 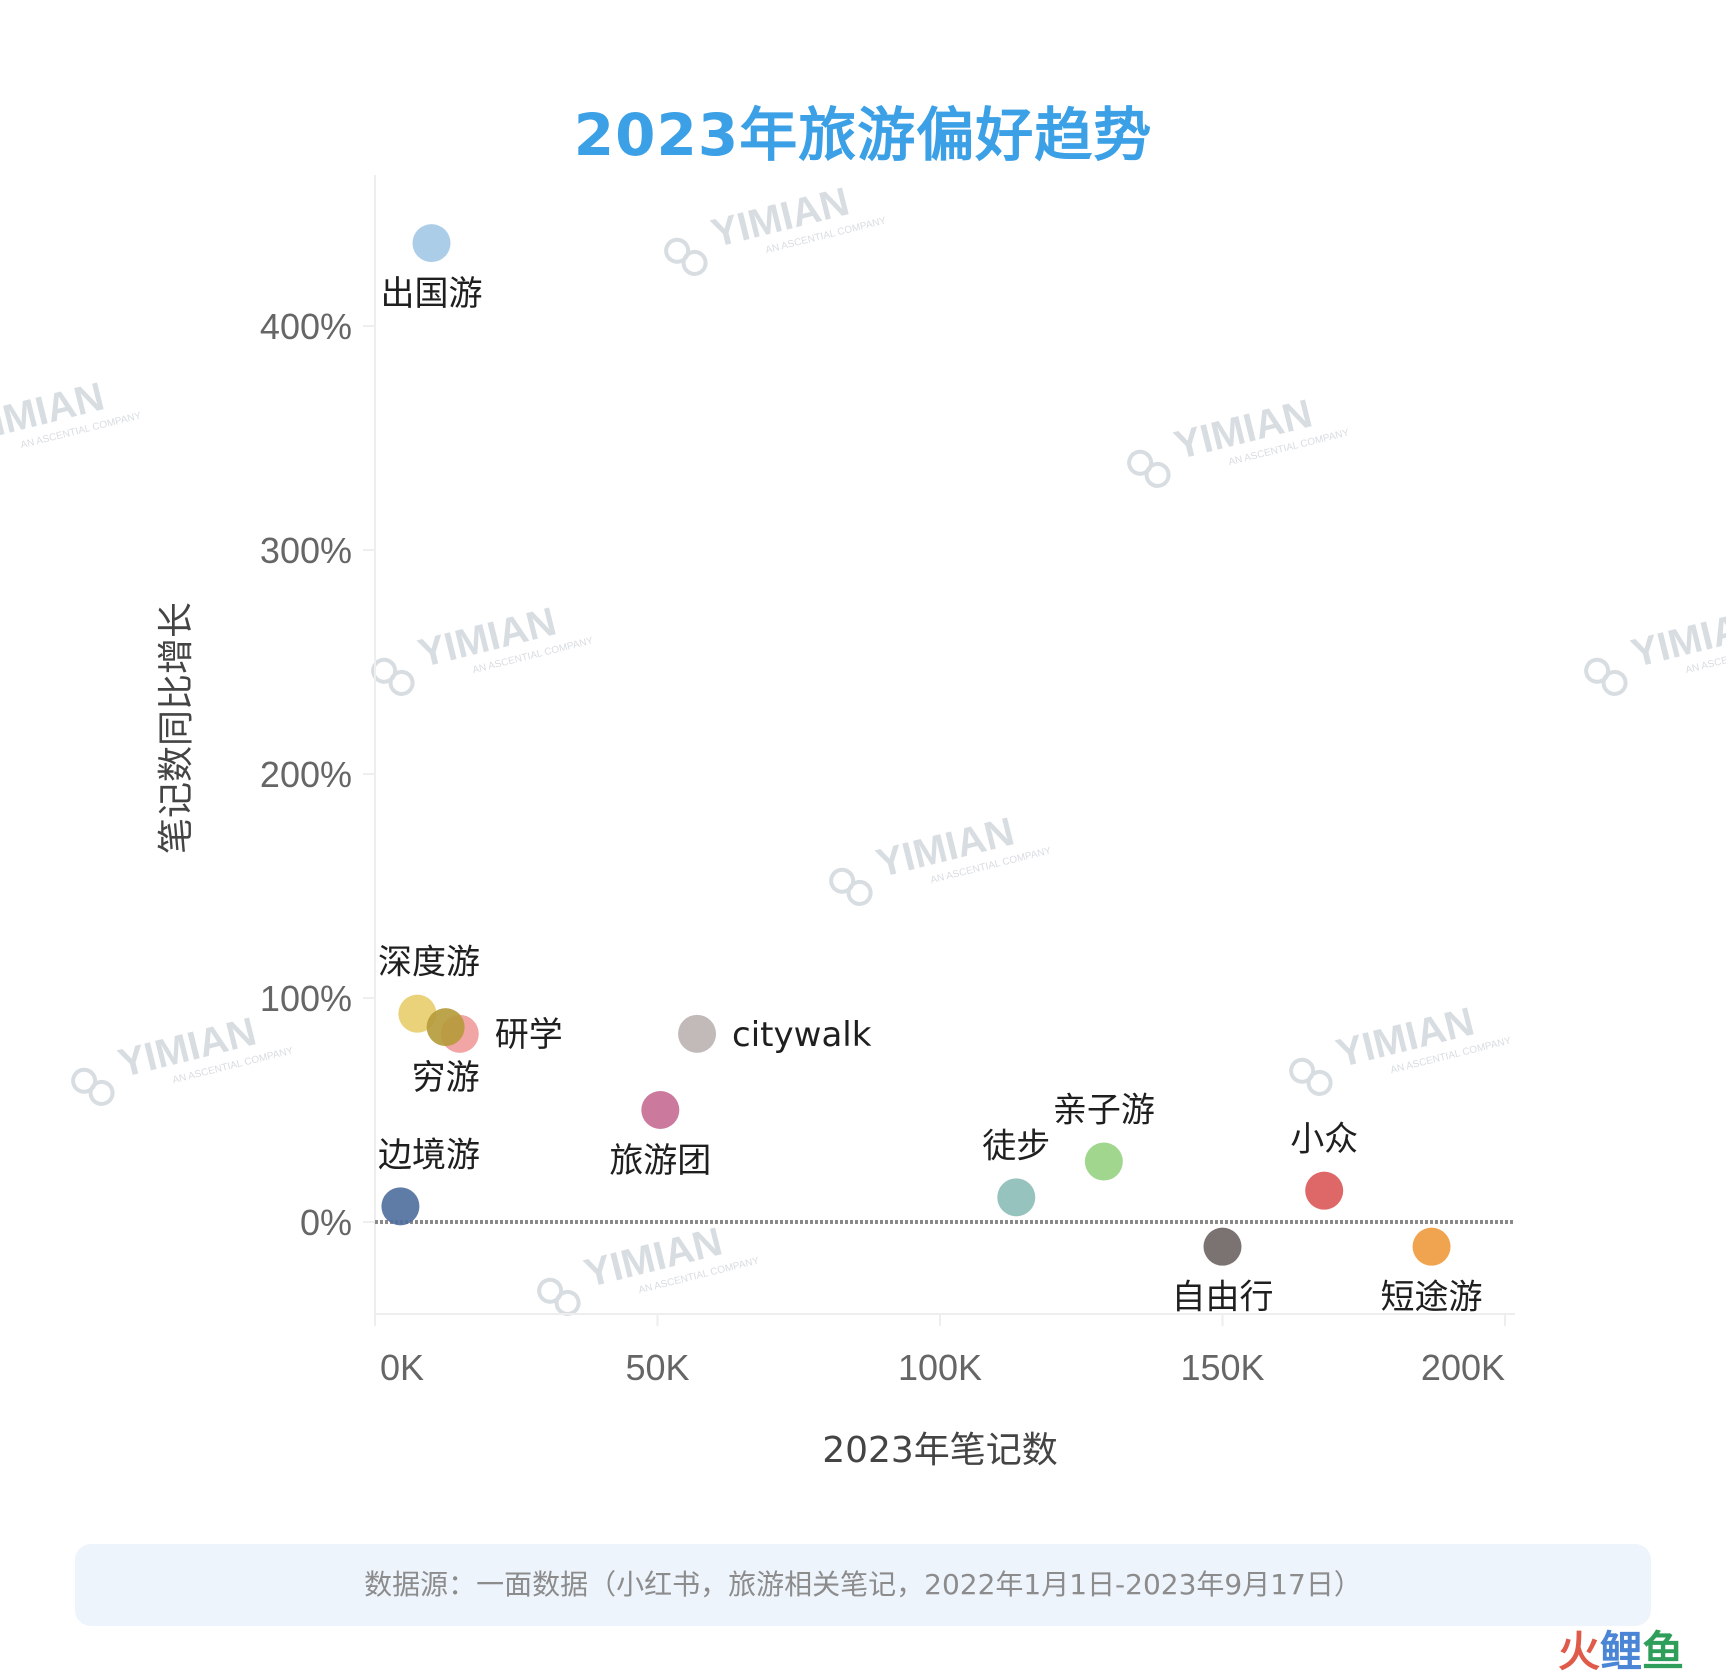 I want to click on x-tick-label: 50K, so click(x=657, y=1367).